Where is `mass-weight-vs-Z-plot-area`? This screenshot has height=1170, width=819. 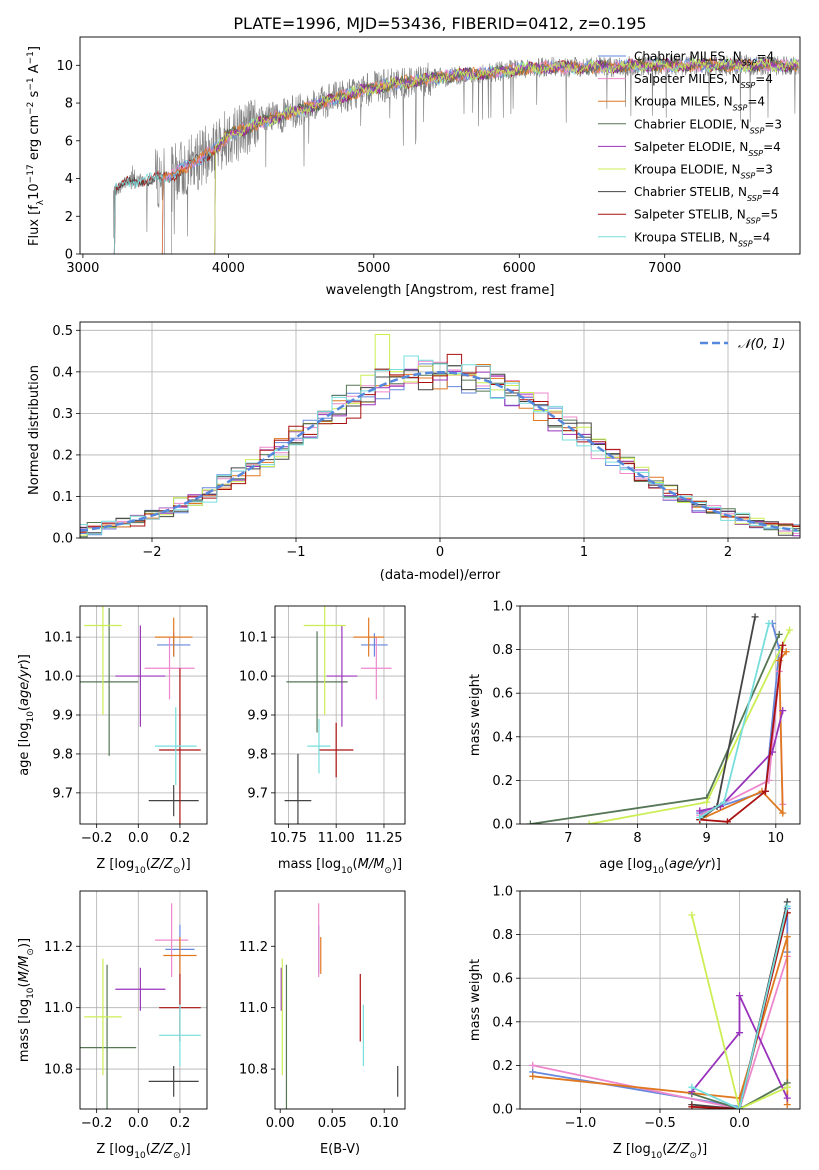 mass-weight-vs-Z-plot-area is located at coordinates (660, 1003).